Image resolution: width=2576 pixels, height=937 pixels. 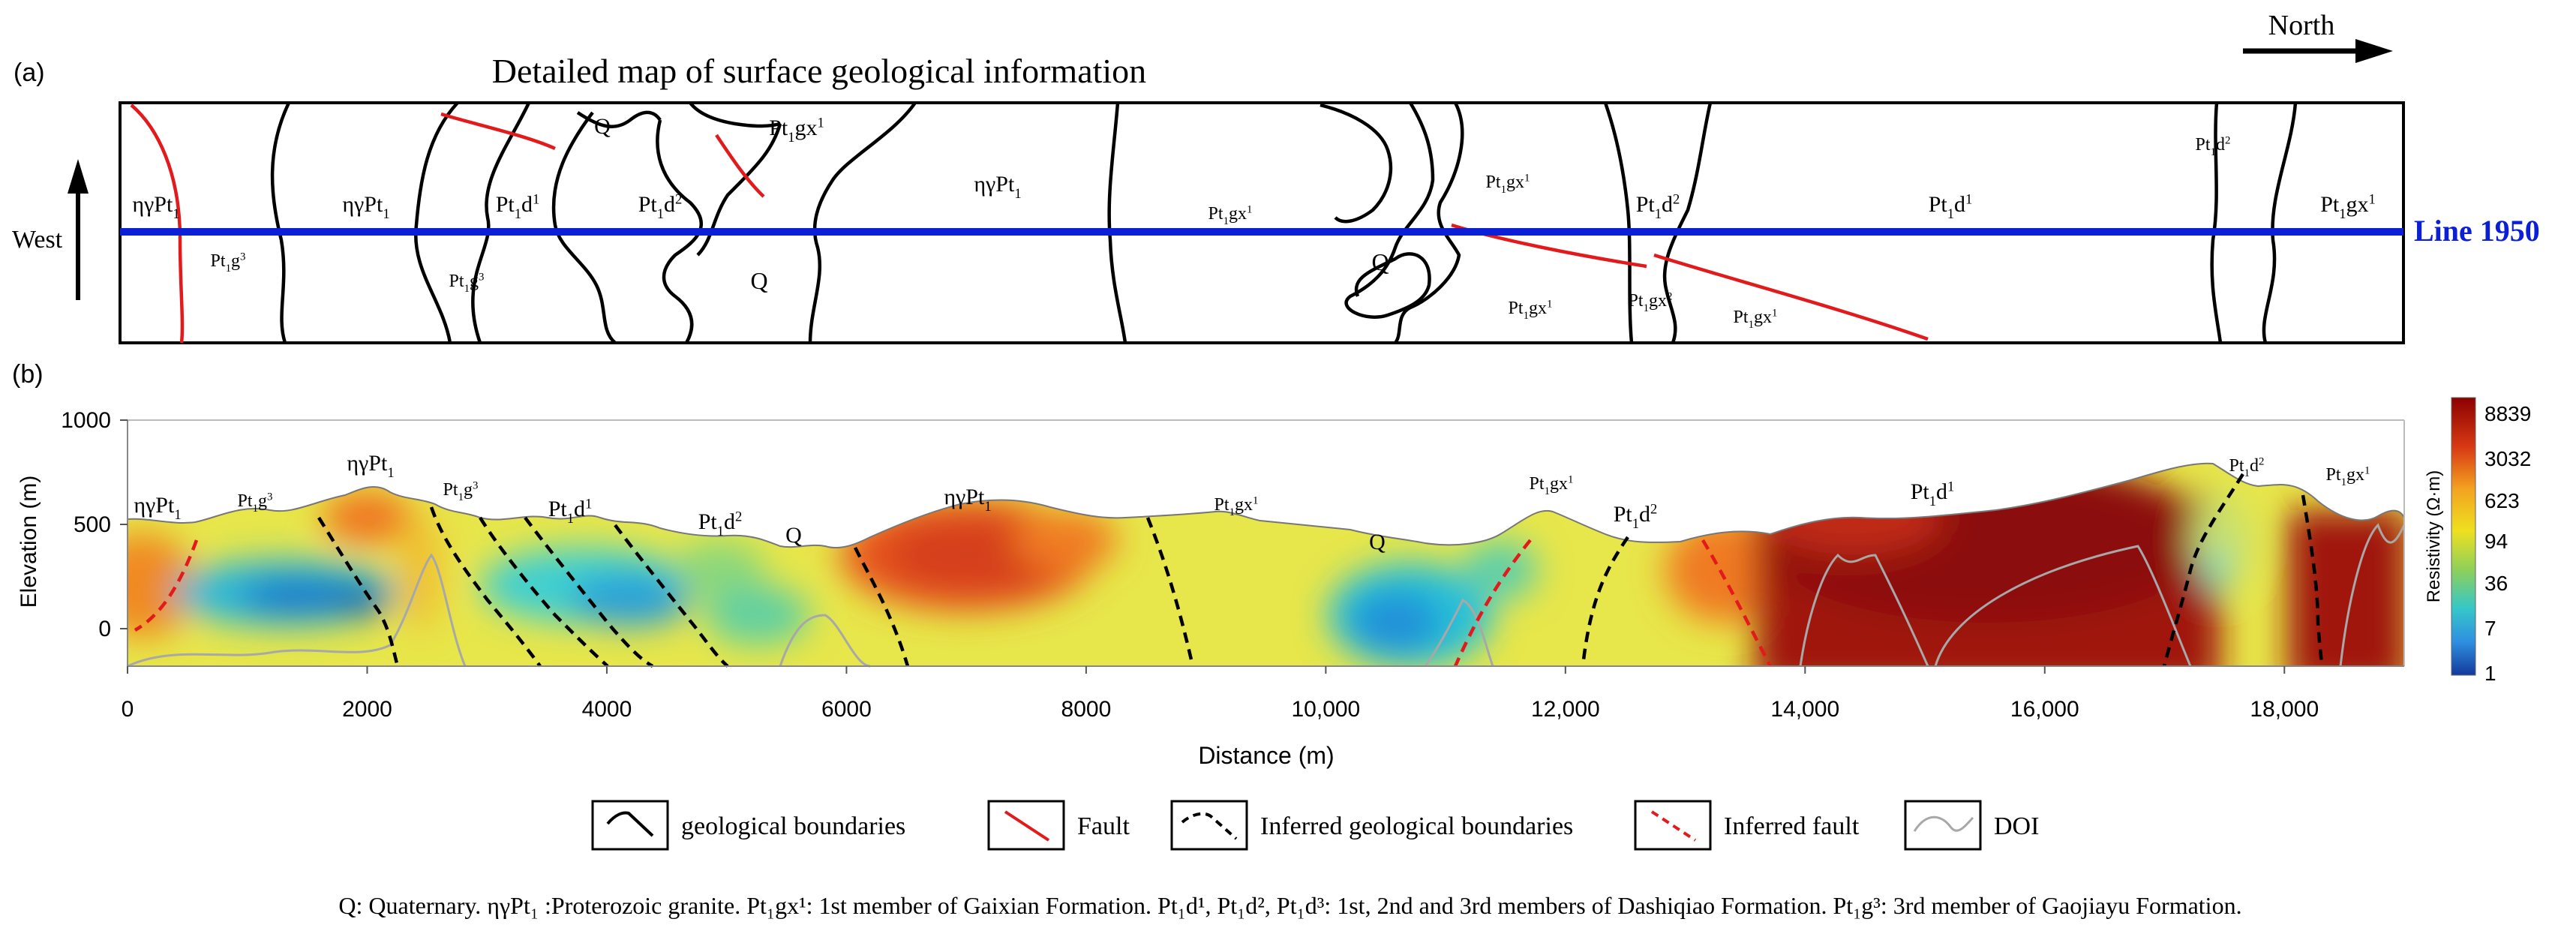 I want to click on x-tick-label: 12,000, so click(x=1565, y=709).